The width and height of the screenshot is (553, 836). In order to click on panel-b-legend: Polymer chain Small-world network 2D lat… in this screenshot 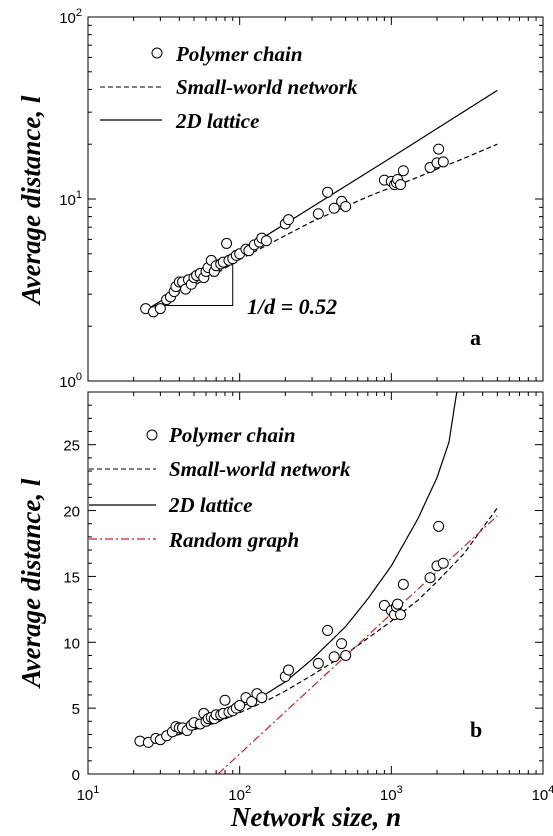, I will do `click(220, 487)`.